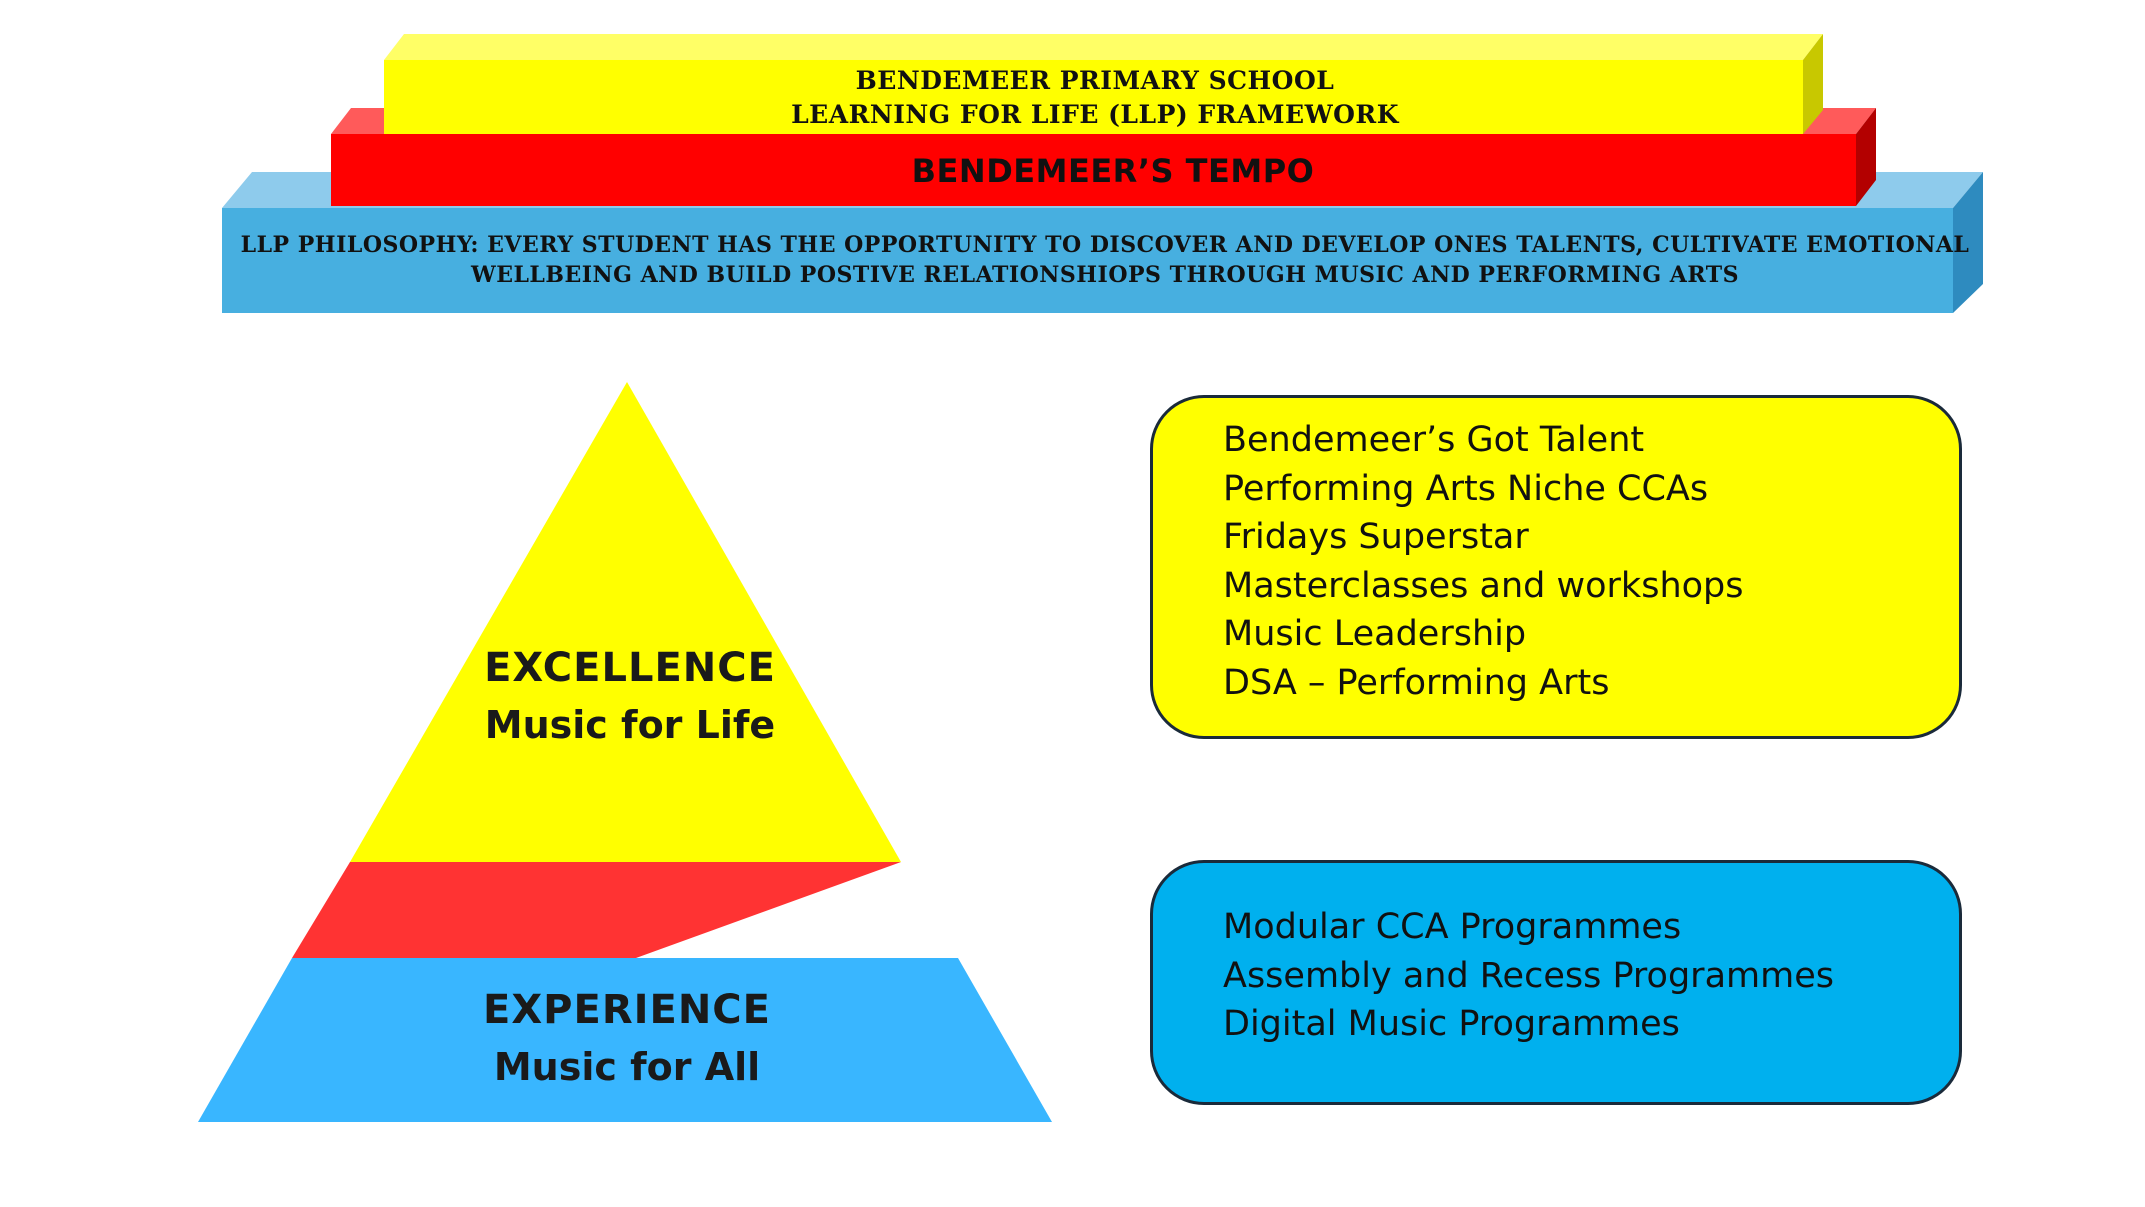 The width and height of the screenshot is (2145, 1207). What do you see at coordinates (630, 668) in the screenshot?
I see `excellence-title: EXCELLENCE` at bounding box center [630, 668].